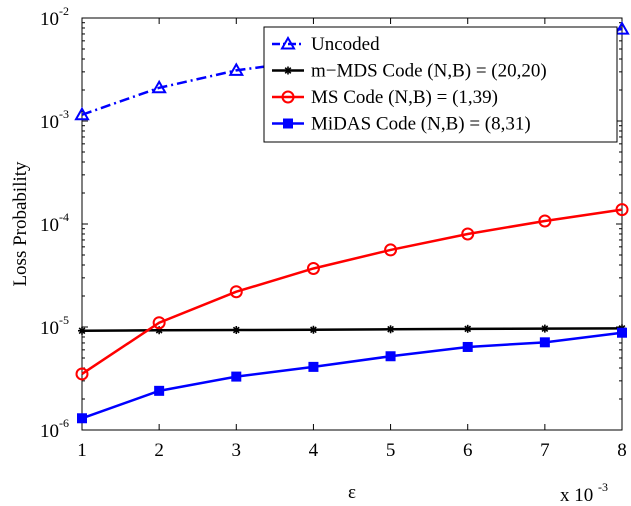 This screenshot has width=631, height=506. I want to click on y-tick-label-exponent: -4, so click(64, 217).